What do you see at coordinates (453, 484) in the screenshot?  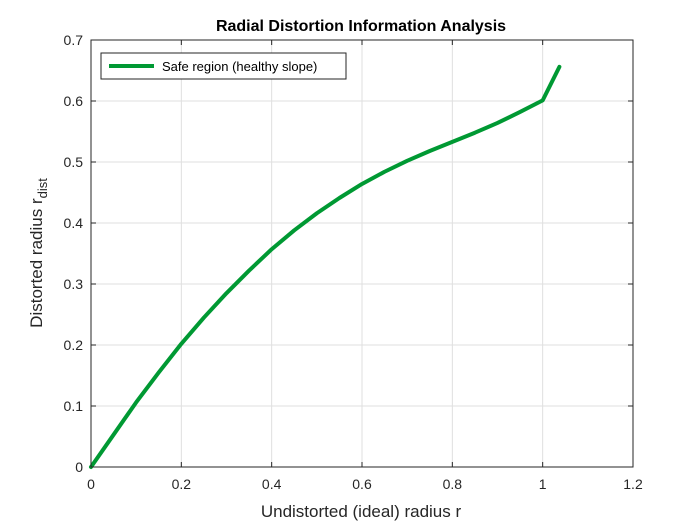 I see `x-tick-label: 0.8` at bounding box center [453, 484].